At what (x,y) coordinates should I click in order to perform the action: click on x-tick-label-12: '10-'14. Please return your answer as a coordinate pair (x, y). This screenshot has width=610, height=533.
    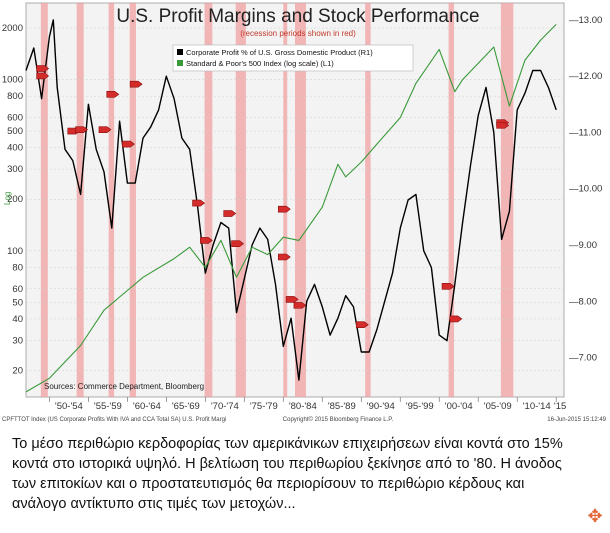
    Looking at the image, I should click on (537, 406).